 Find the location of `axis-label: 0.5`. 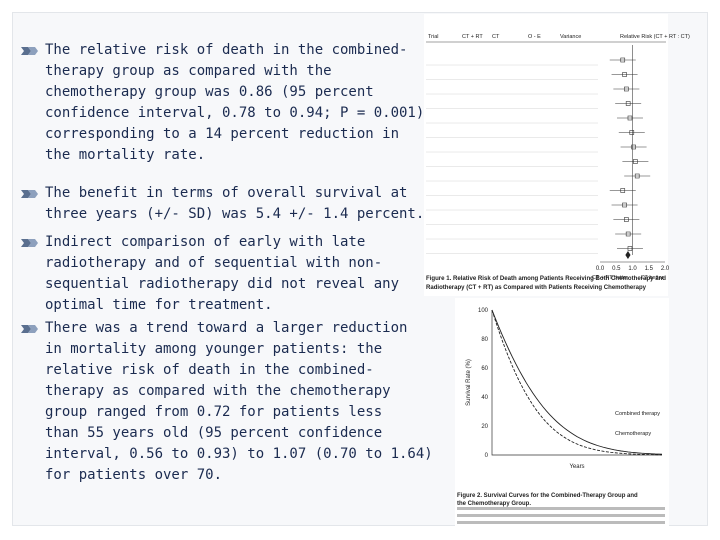

axis-label: 0.5 is located at coordinates (616, 269).